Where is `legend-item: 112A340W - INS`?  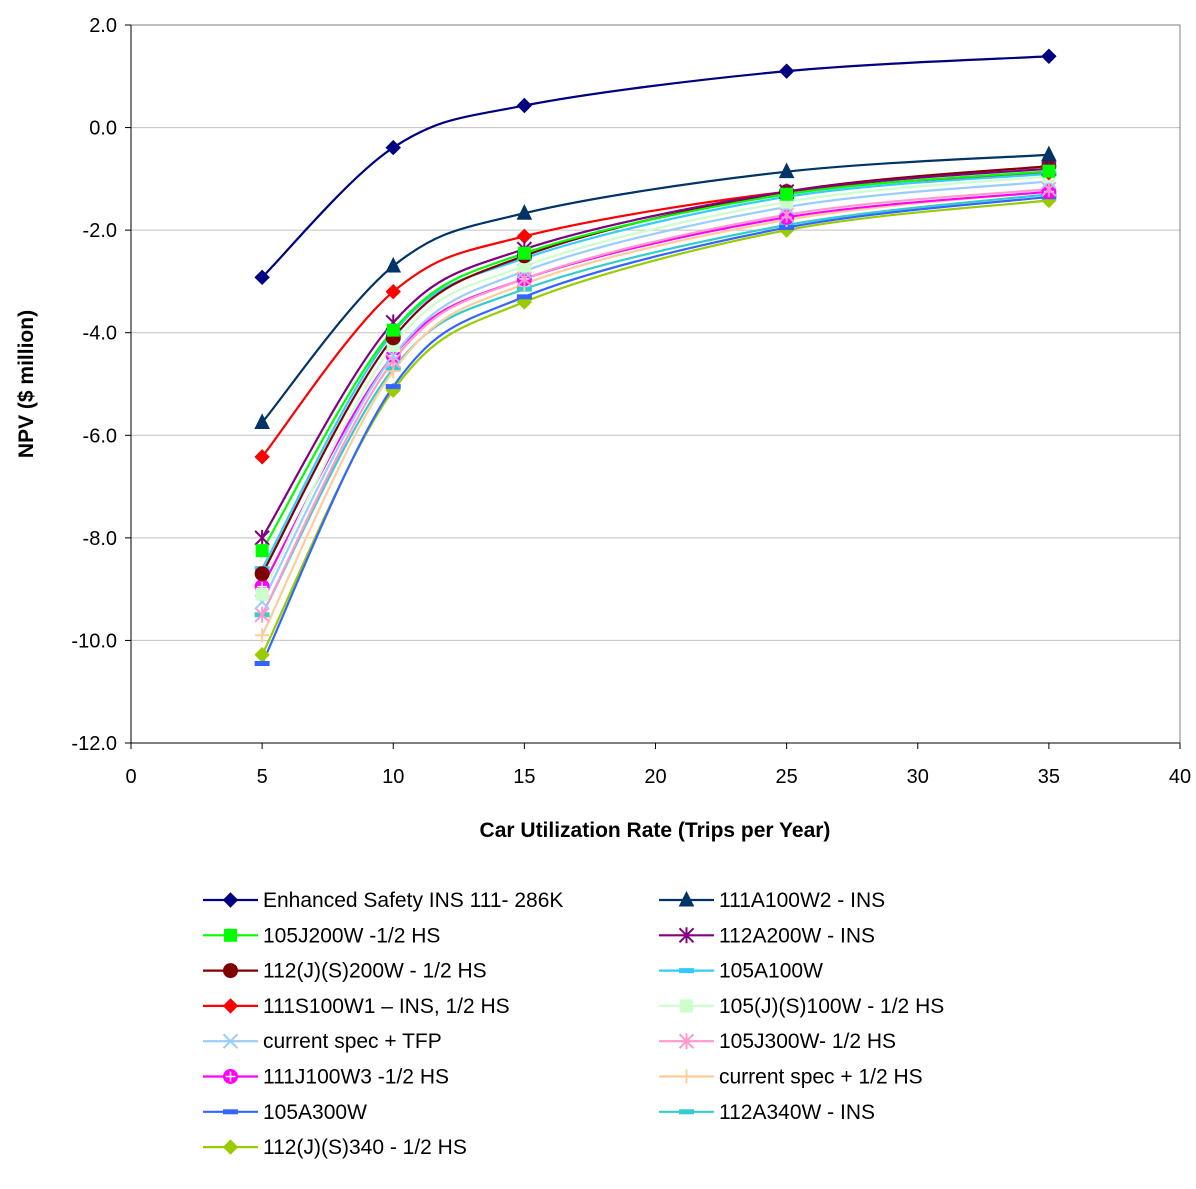 legend-item: 112A340W - INS is located at coordinates (767, 1112).